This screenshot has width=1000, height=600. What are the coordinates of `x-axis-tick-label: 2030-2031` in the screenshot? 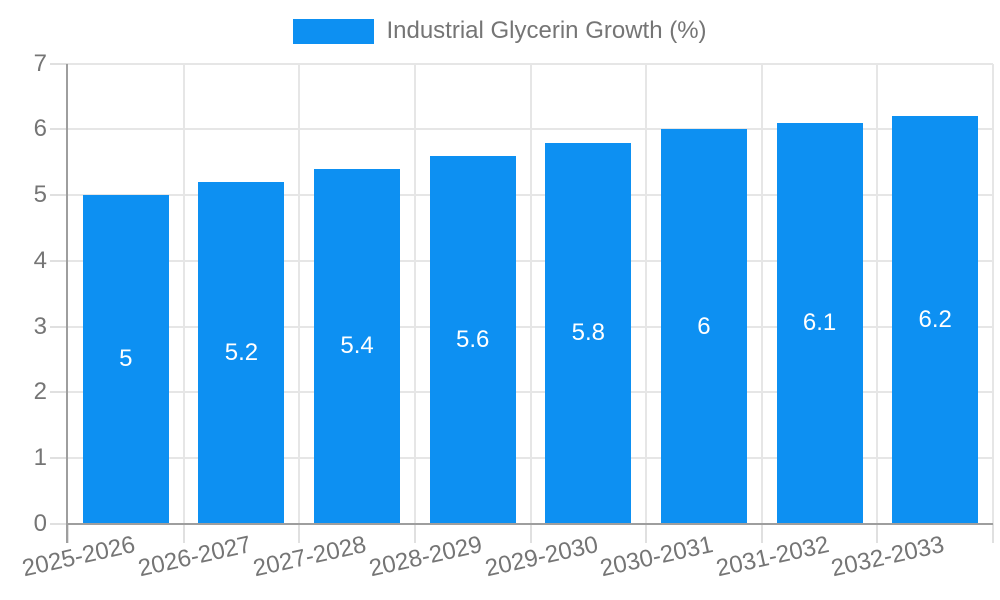 It's located at (656, 557).